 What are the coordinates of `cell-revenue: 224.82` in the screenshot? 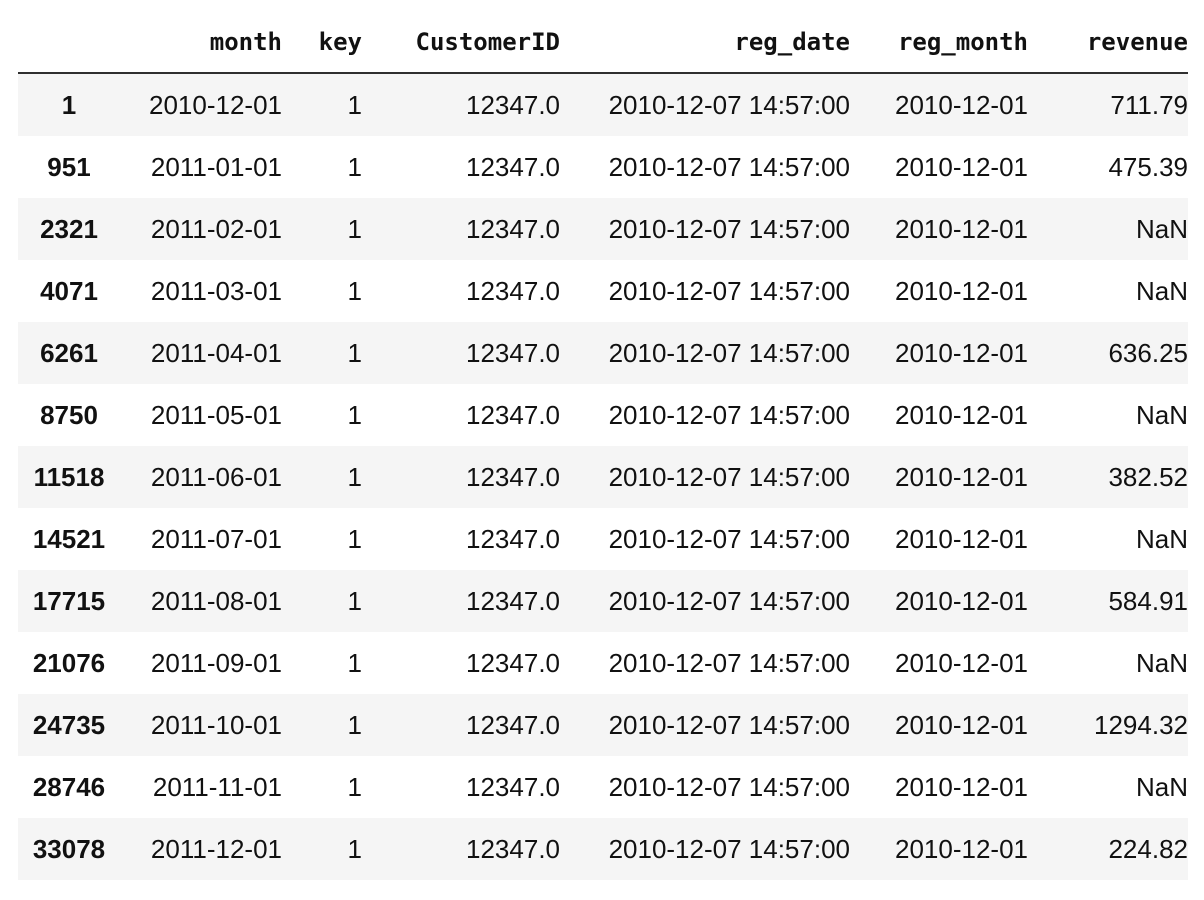 It's located at (1148, 848).